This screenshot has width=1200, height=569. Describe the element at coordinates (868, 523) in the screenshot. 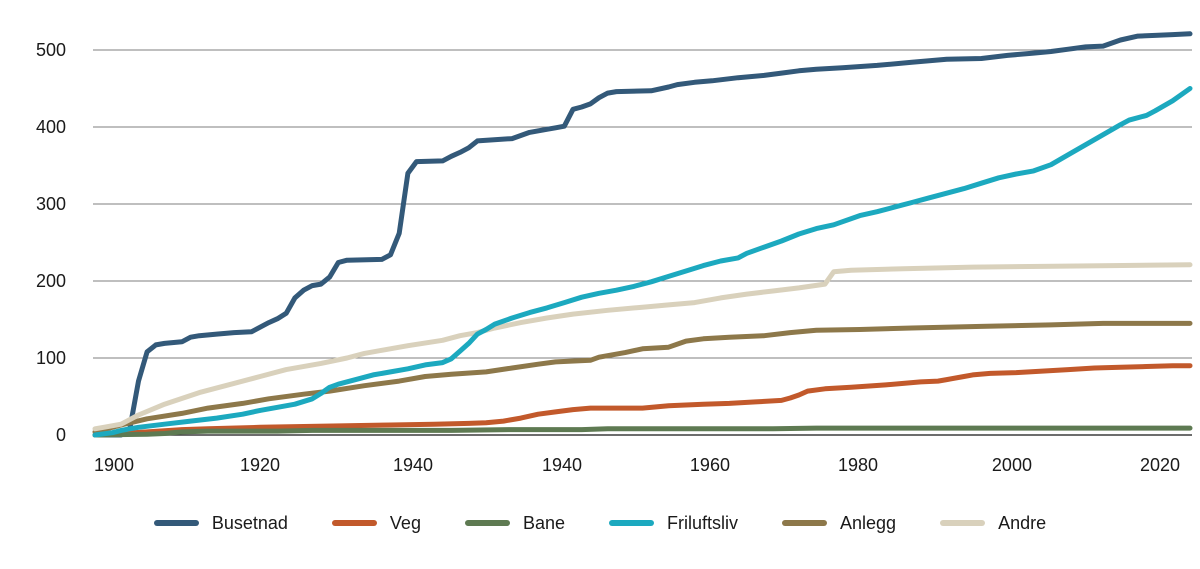

I see `legend-label: Anlegg` at that location.